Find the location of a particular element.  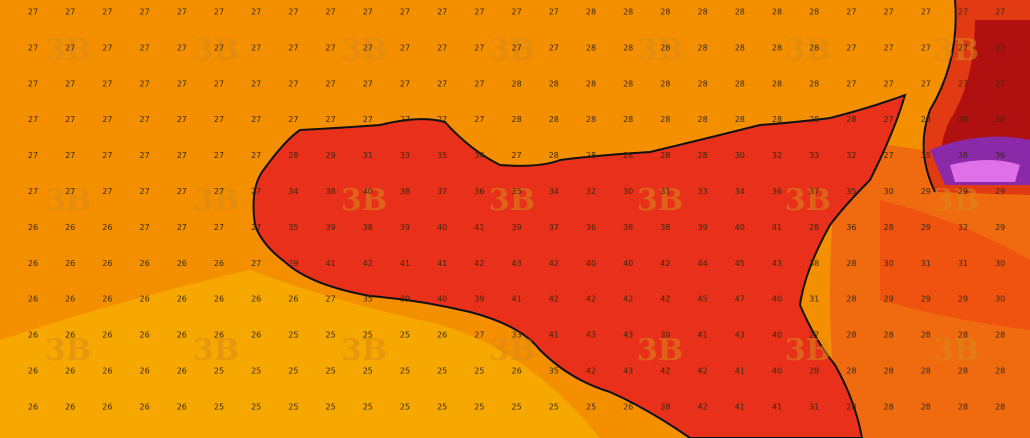

calabria is located at coordinates (976, 97).